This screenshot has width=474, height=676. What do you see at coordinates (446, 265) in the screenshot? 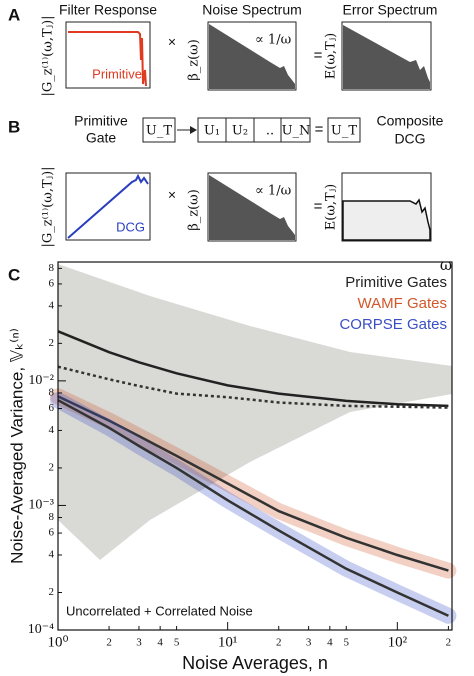
I see `axis-label: ω` at bounding box center [446, 265].